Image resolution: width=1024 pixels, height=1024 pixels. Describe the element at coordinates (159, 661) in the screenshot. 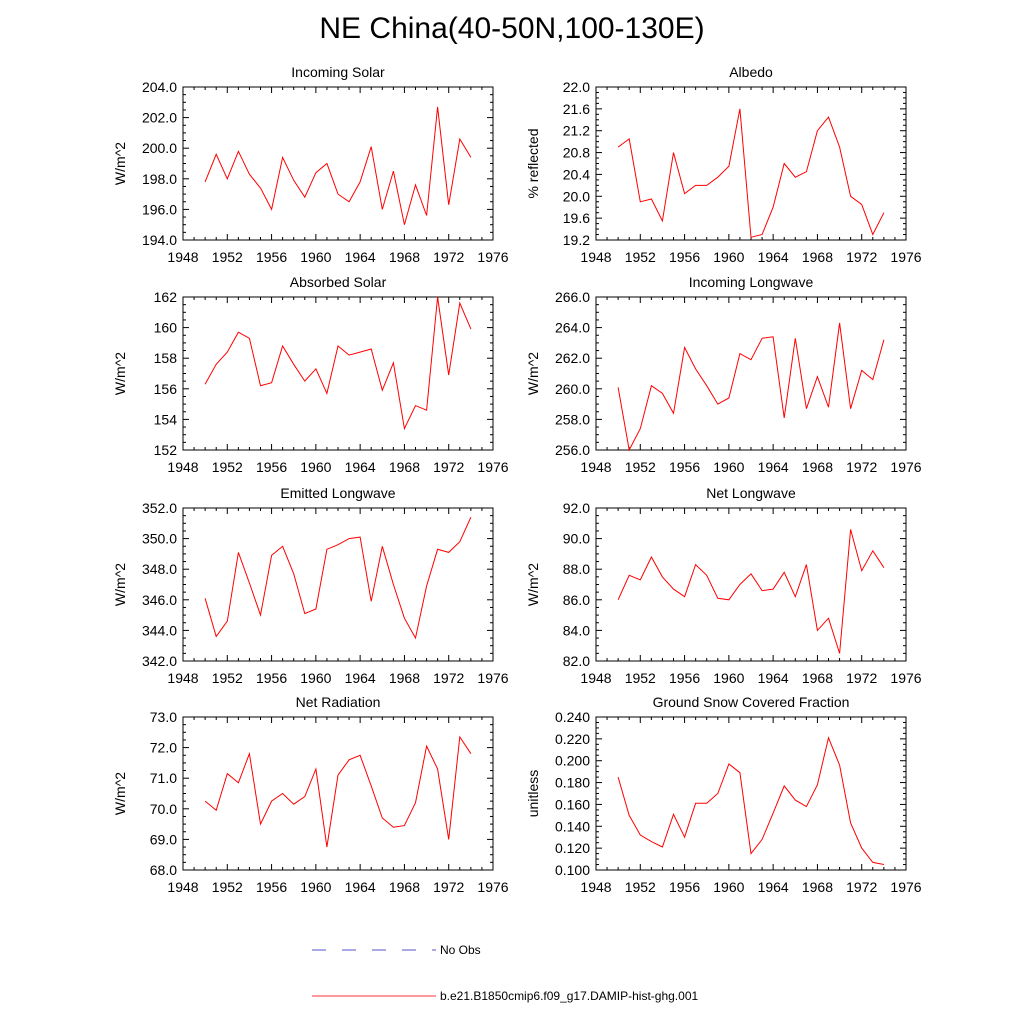

I see `y-tick-label: 342.0` at that location.